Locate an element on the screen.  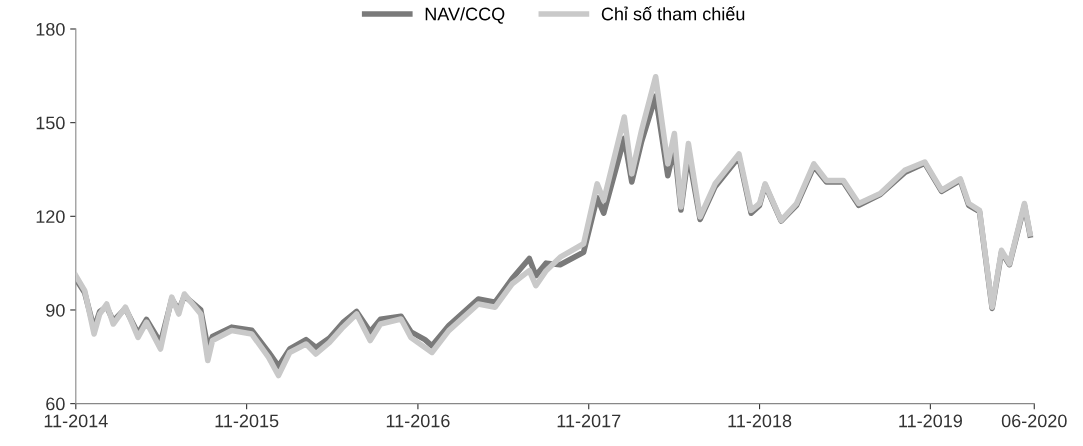
y-tick-label: 150 is located at coordinates (50, 123).